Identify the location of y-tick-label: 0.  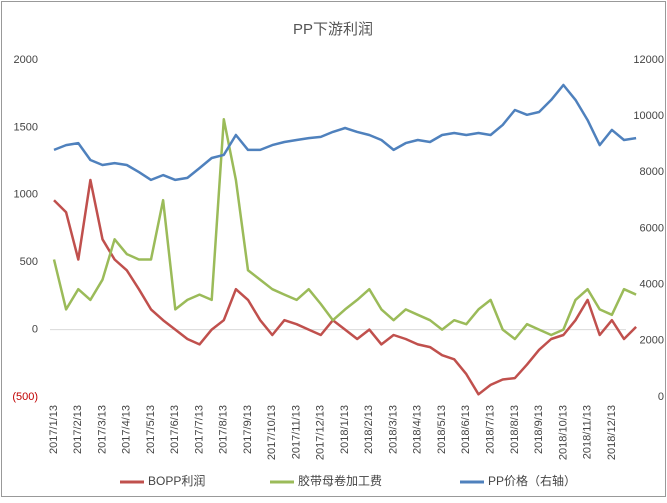
(35, 330).